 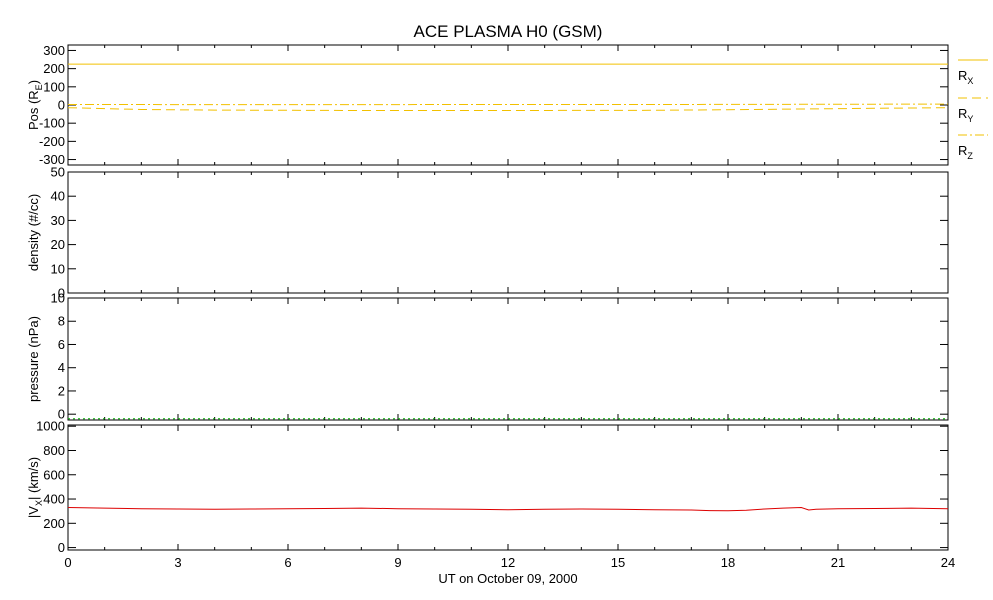 What do you see at coordinates (970, 119) in the screenshot?
I see `legend-label-sub: Y` at bounding box center [970, 119].